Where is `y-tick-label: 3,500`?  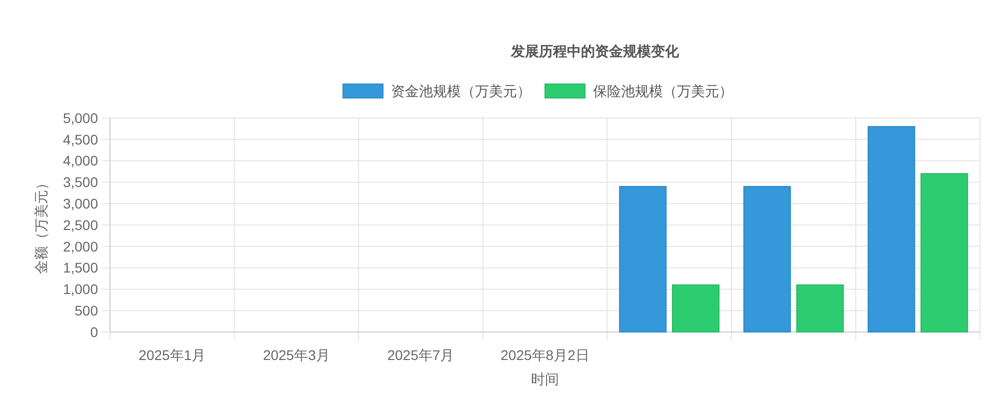 y-tick-label: 3,500 is located at coordinates (80, 182).